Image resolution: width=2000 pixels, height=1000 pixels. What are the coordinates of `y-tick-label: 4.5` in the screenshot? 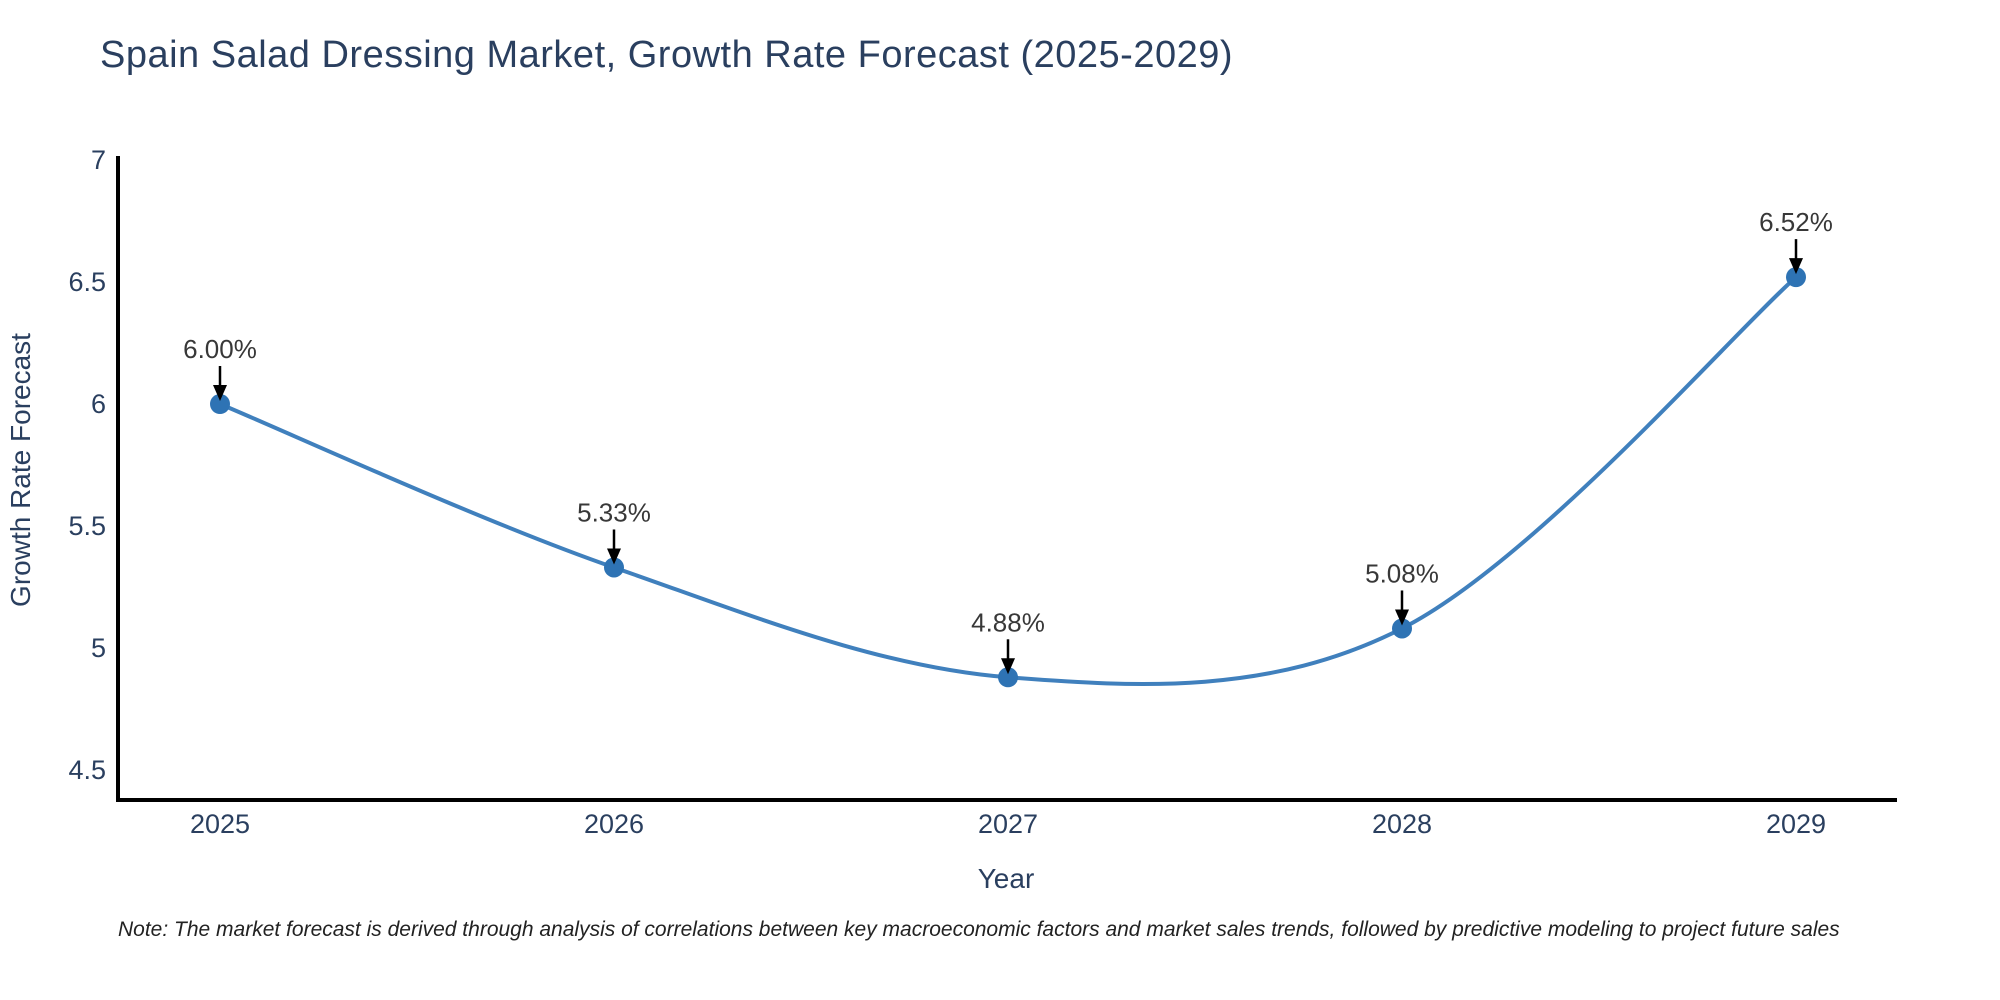 It's located at (87, 770).